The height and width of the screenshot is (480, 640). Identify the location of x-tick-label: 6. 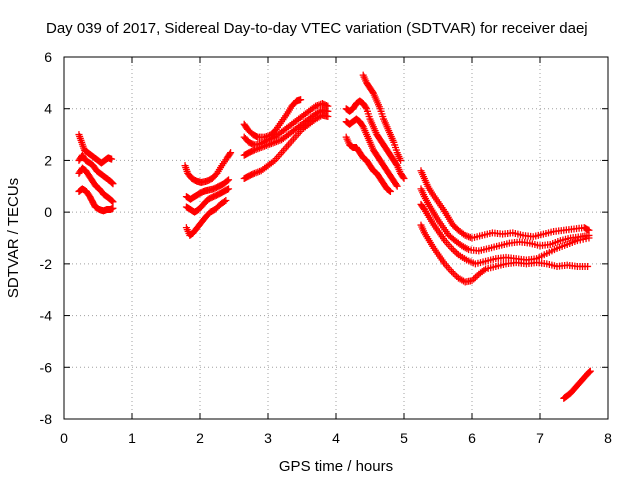
(472, 438).